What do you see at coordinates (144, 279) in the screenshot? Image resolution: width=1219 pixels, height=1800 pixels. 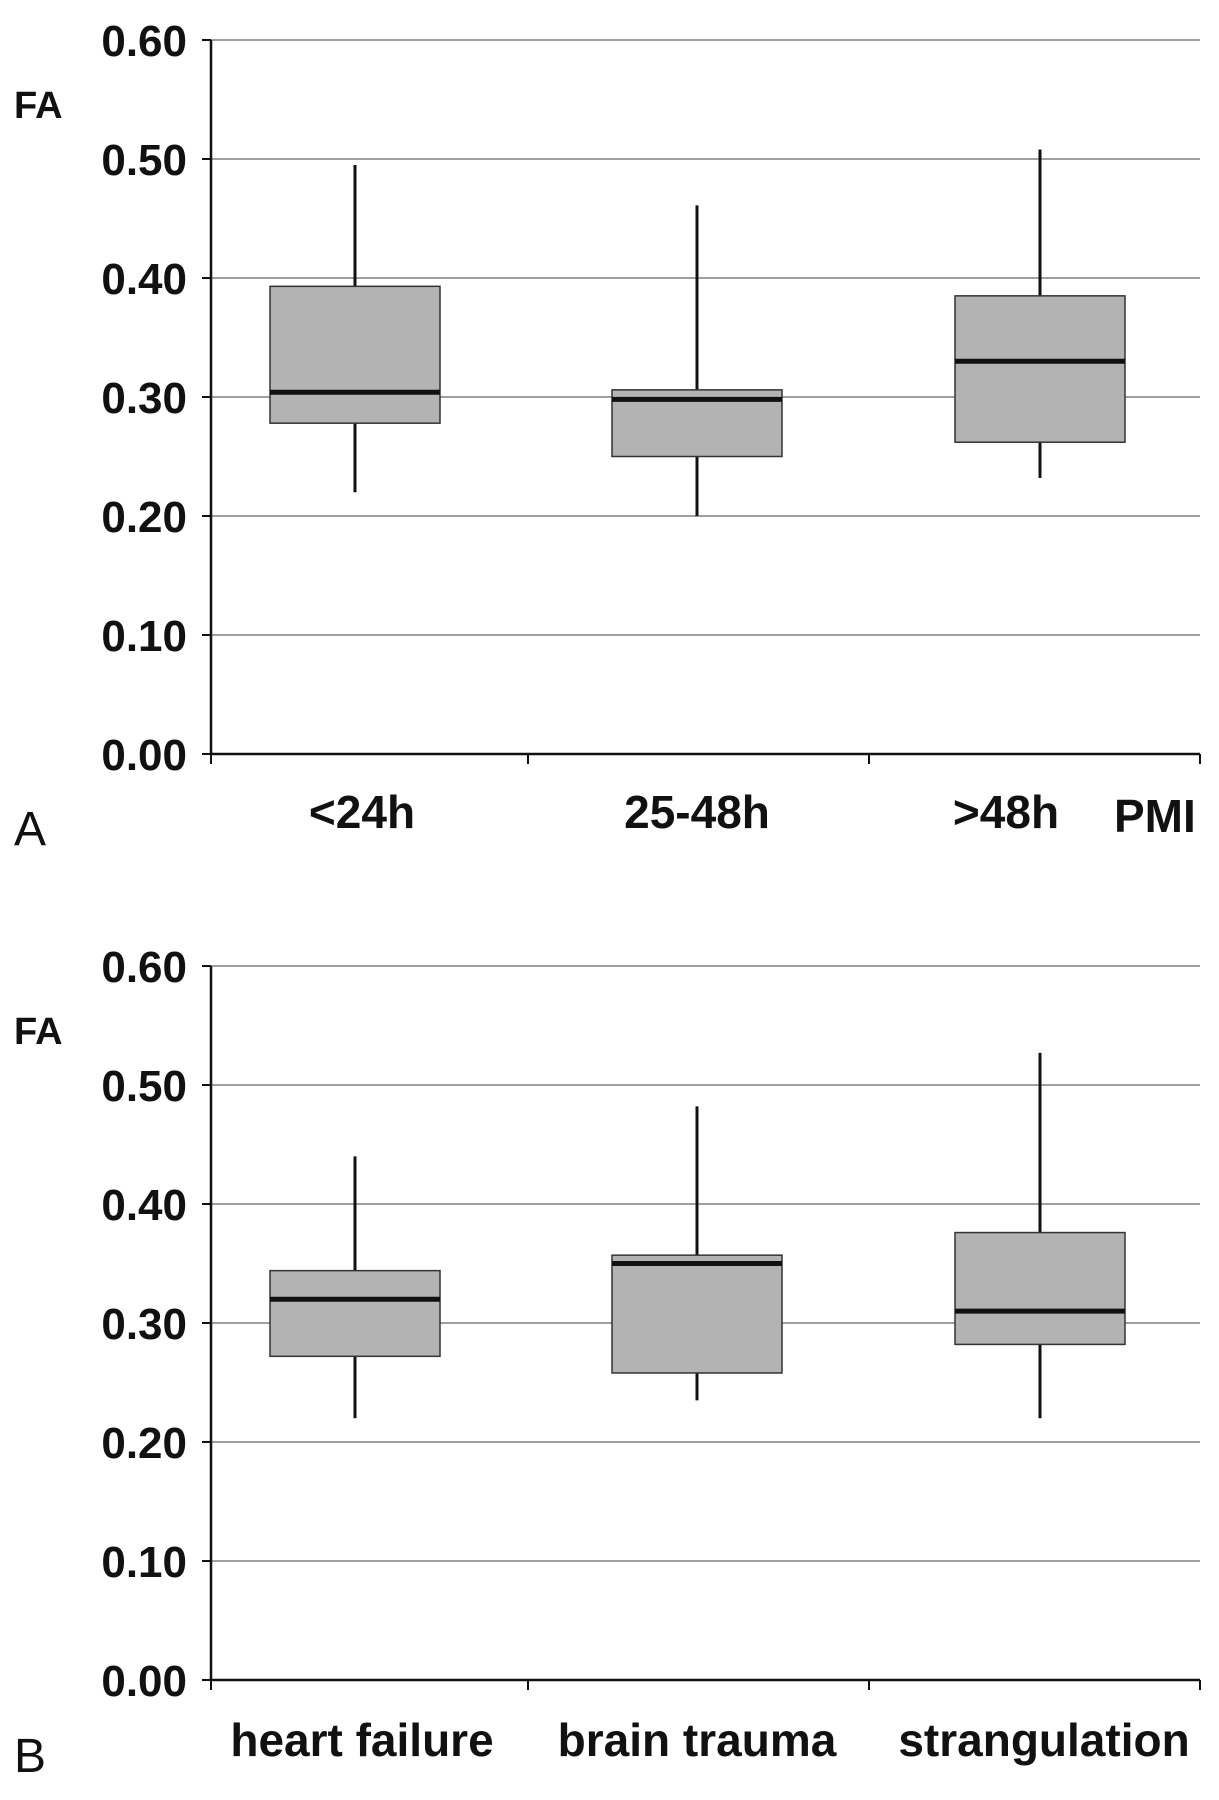 I see `panel-a-y-tick-label: 0.40` at bounding box center [144, 279].